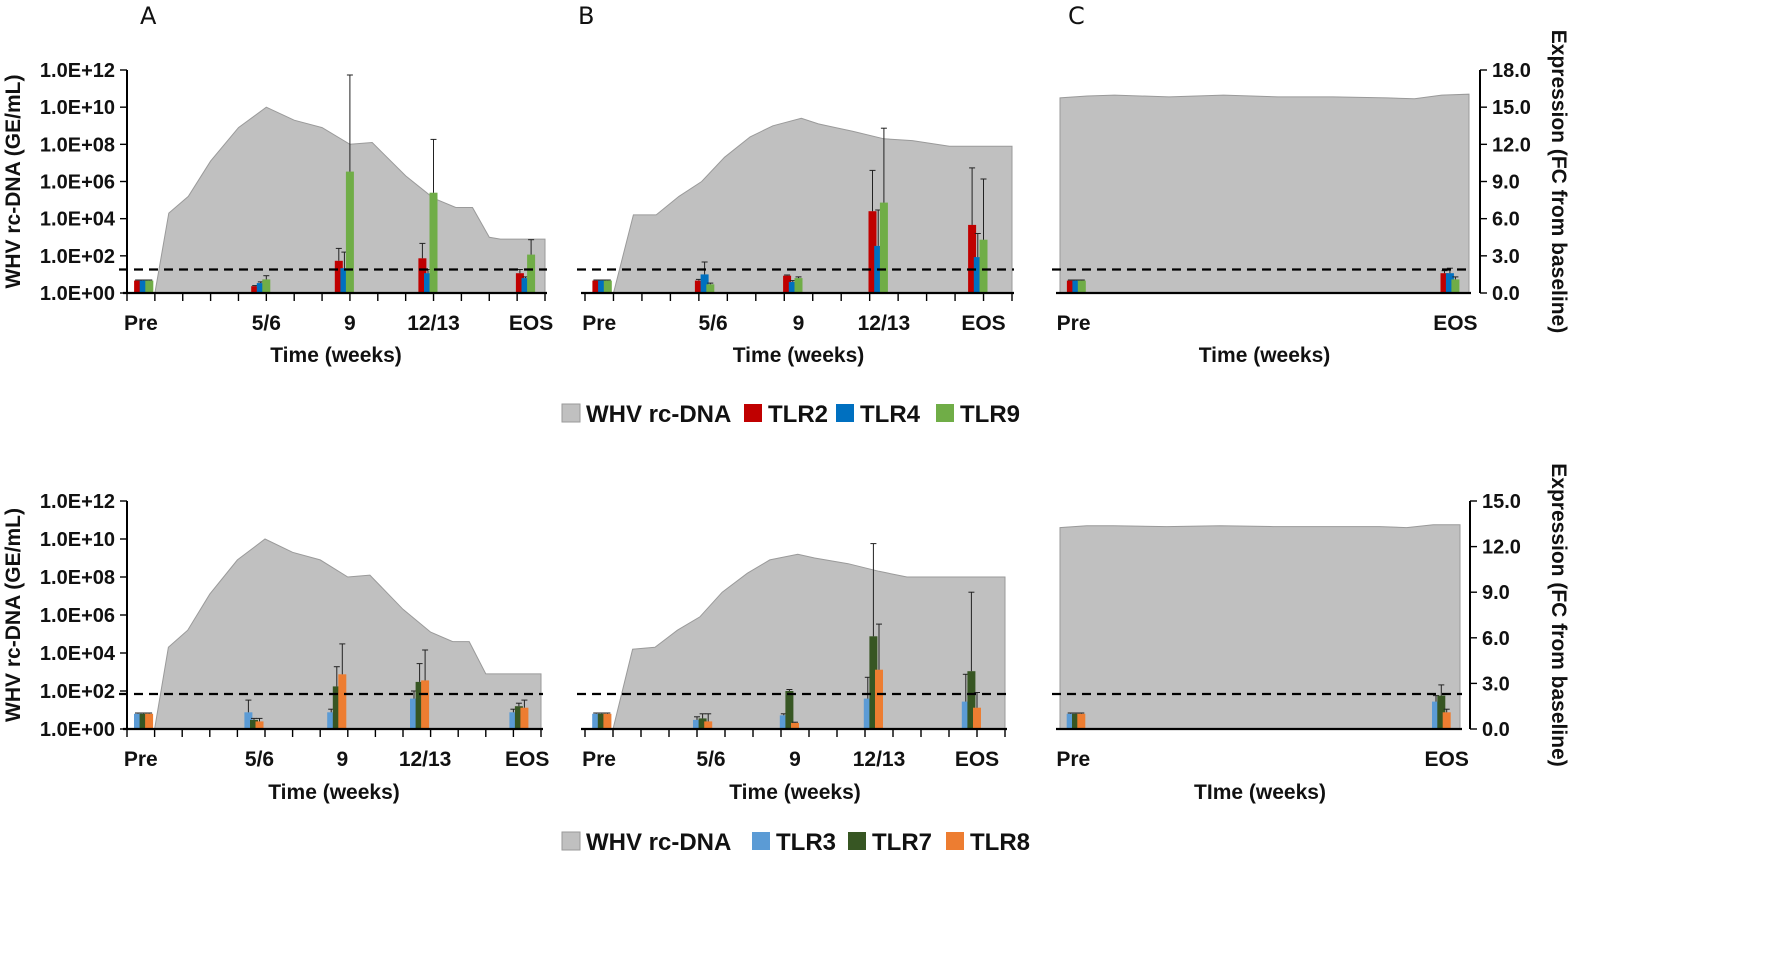 Image resolution: width=1772 pixels, height=965 pixels. Describe the element at coordinates (1496, 684) in the screenshot. I see `y-tick-label-right: 3.0` at that location.